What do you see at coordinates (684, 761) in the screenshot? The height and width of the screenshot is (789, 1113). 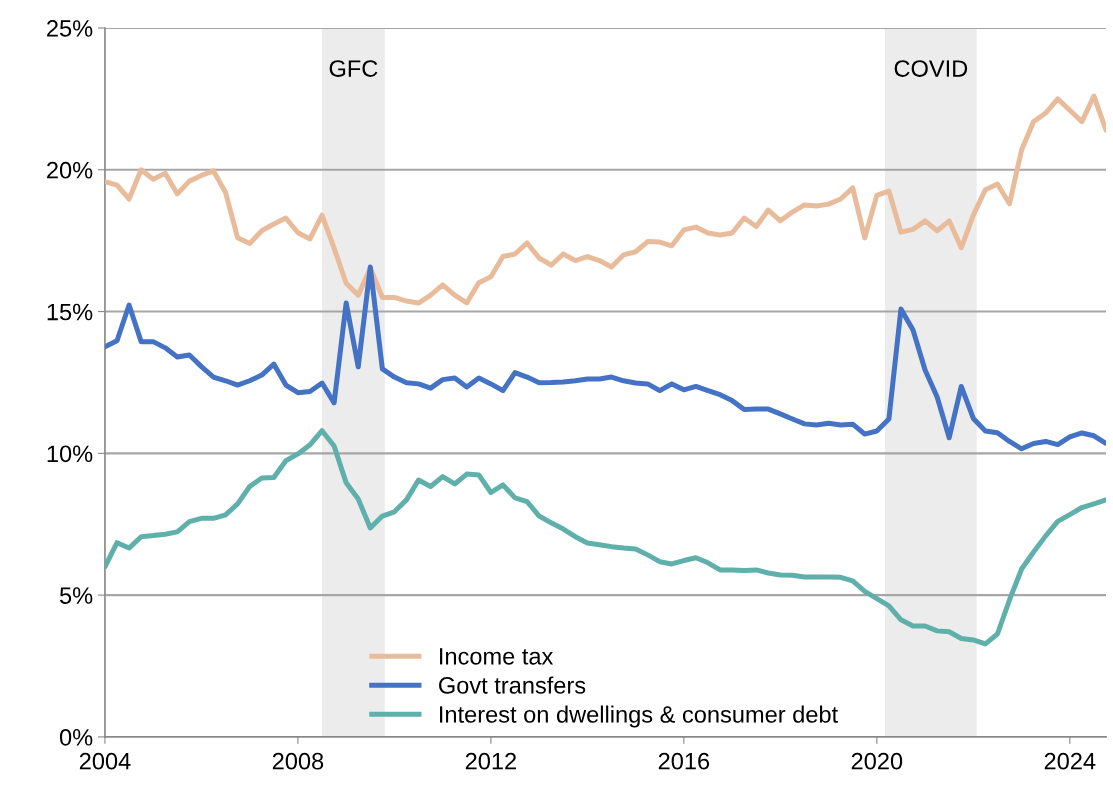 I see `x-tick-label: 2016` at bounding box center [684, 761].